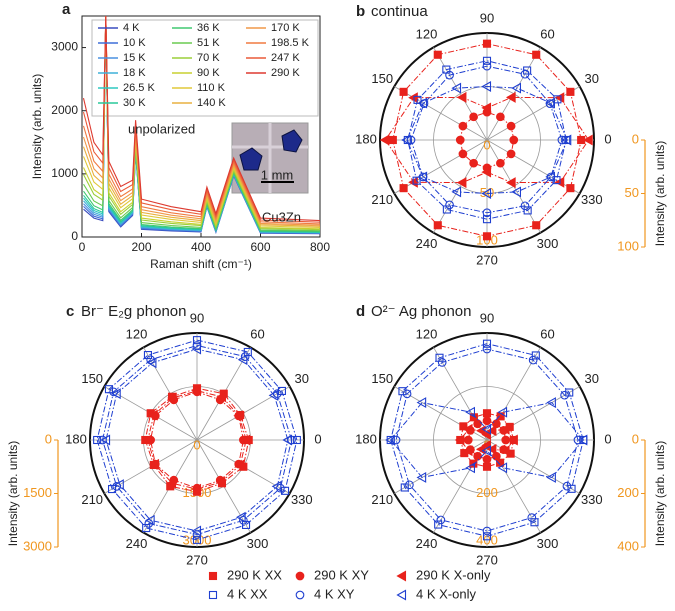  I want to click on angle-tick-label: 270, so click(487, 559).